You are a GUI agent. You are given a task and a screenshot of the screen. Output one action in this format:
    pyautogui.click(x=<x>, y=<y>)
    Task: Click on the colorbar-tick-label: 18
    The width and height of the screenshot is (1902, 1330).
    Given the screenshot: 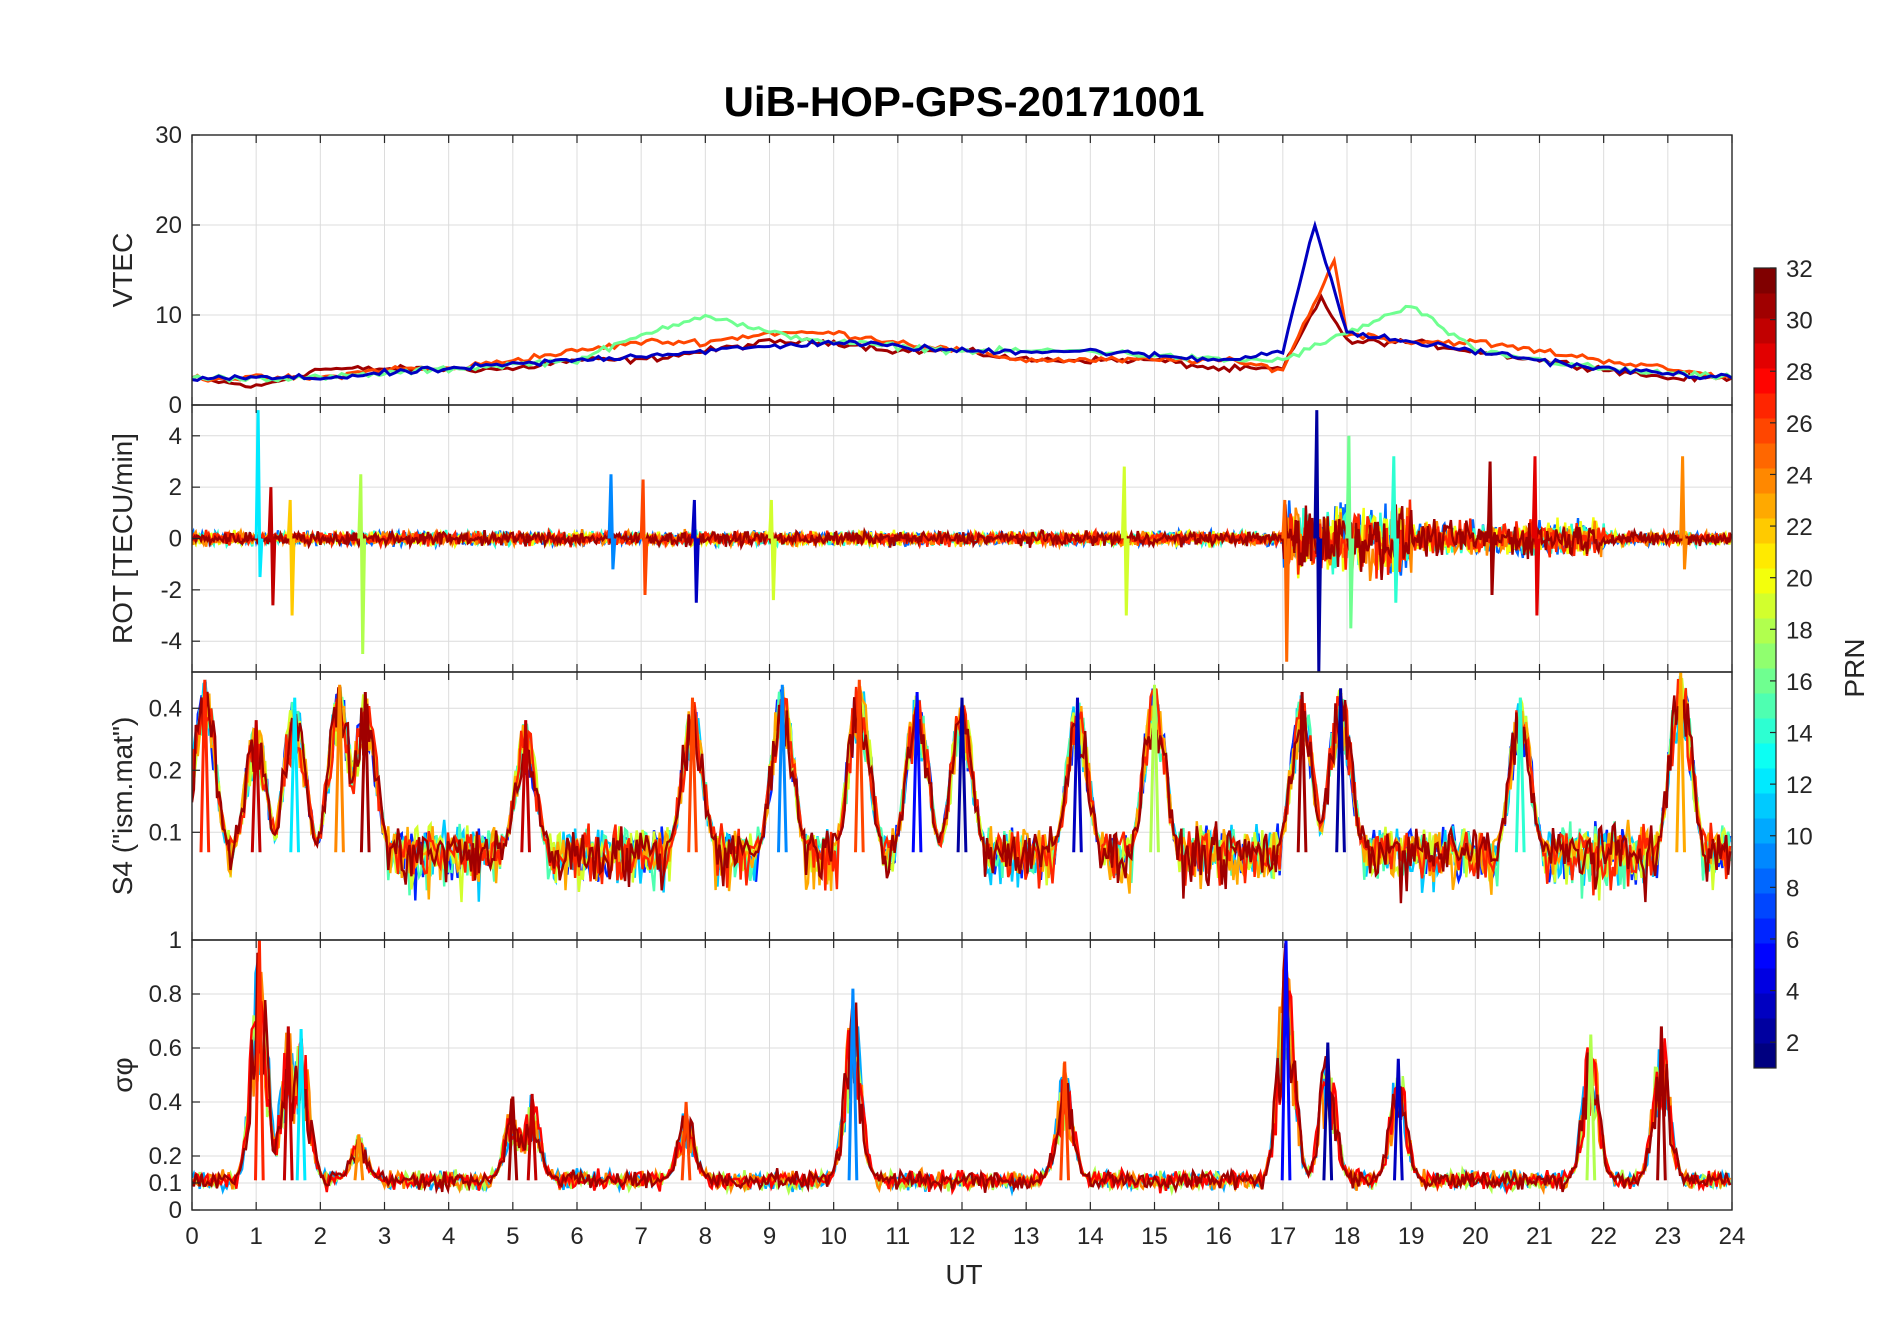 What is the action you would take?
    pyautogui.click(x=1799, y=630)
    